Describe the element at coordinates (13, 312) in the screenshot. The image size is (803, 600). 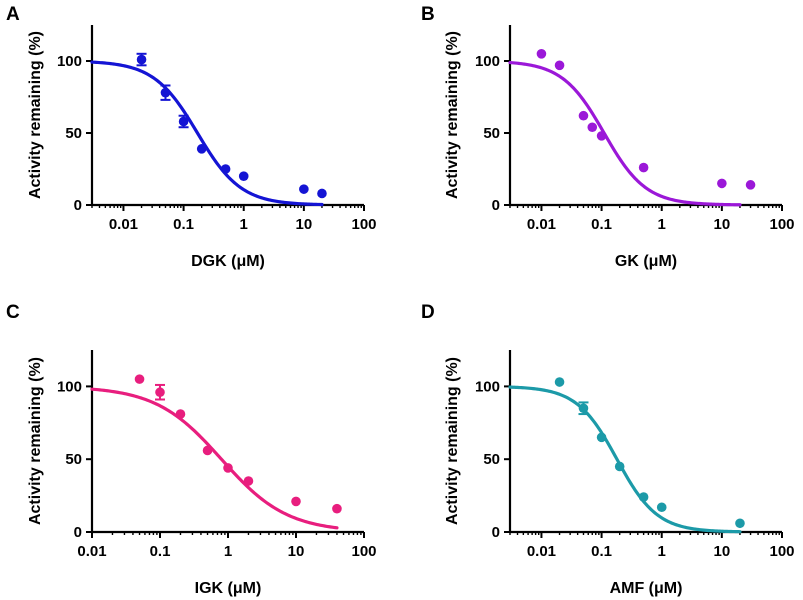
I see `panel-letter: C` at that location.